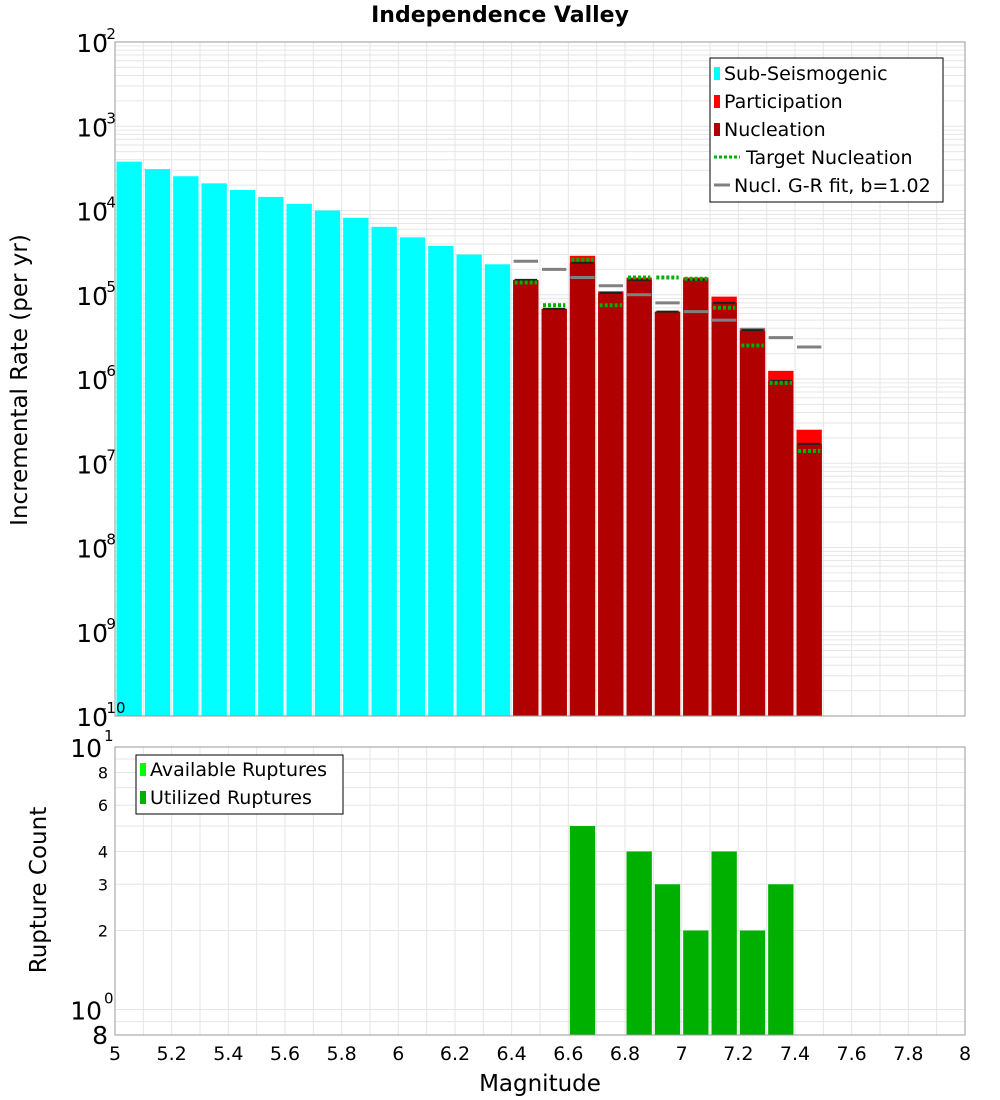  What do you see at coordinates (103, 805) in the screenshot?
I see `bottom-y-tick-minor: 6` at bounding box center [103, 805].